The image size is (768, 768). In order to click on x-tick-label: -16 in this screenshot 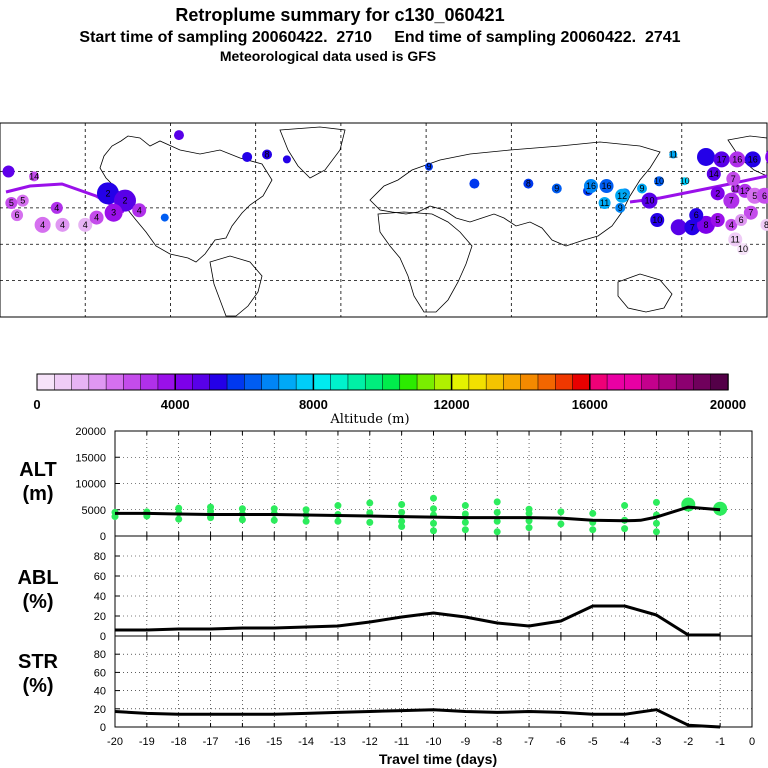, I will do `click(242, 742)`.